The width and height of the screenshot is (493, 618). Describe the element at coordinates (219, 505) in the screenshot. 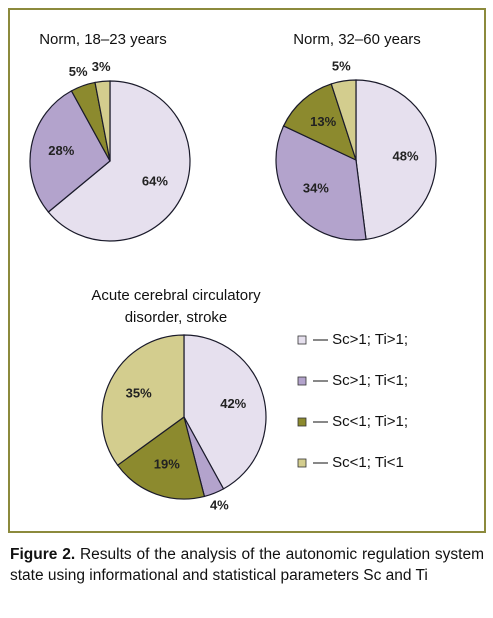

I see `data-label: 4%` at that location.